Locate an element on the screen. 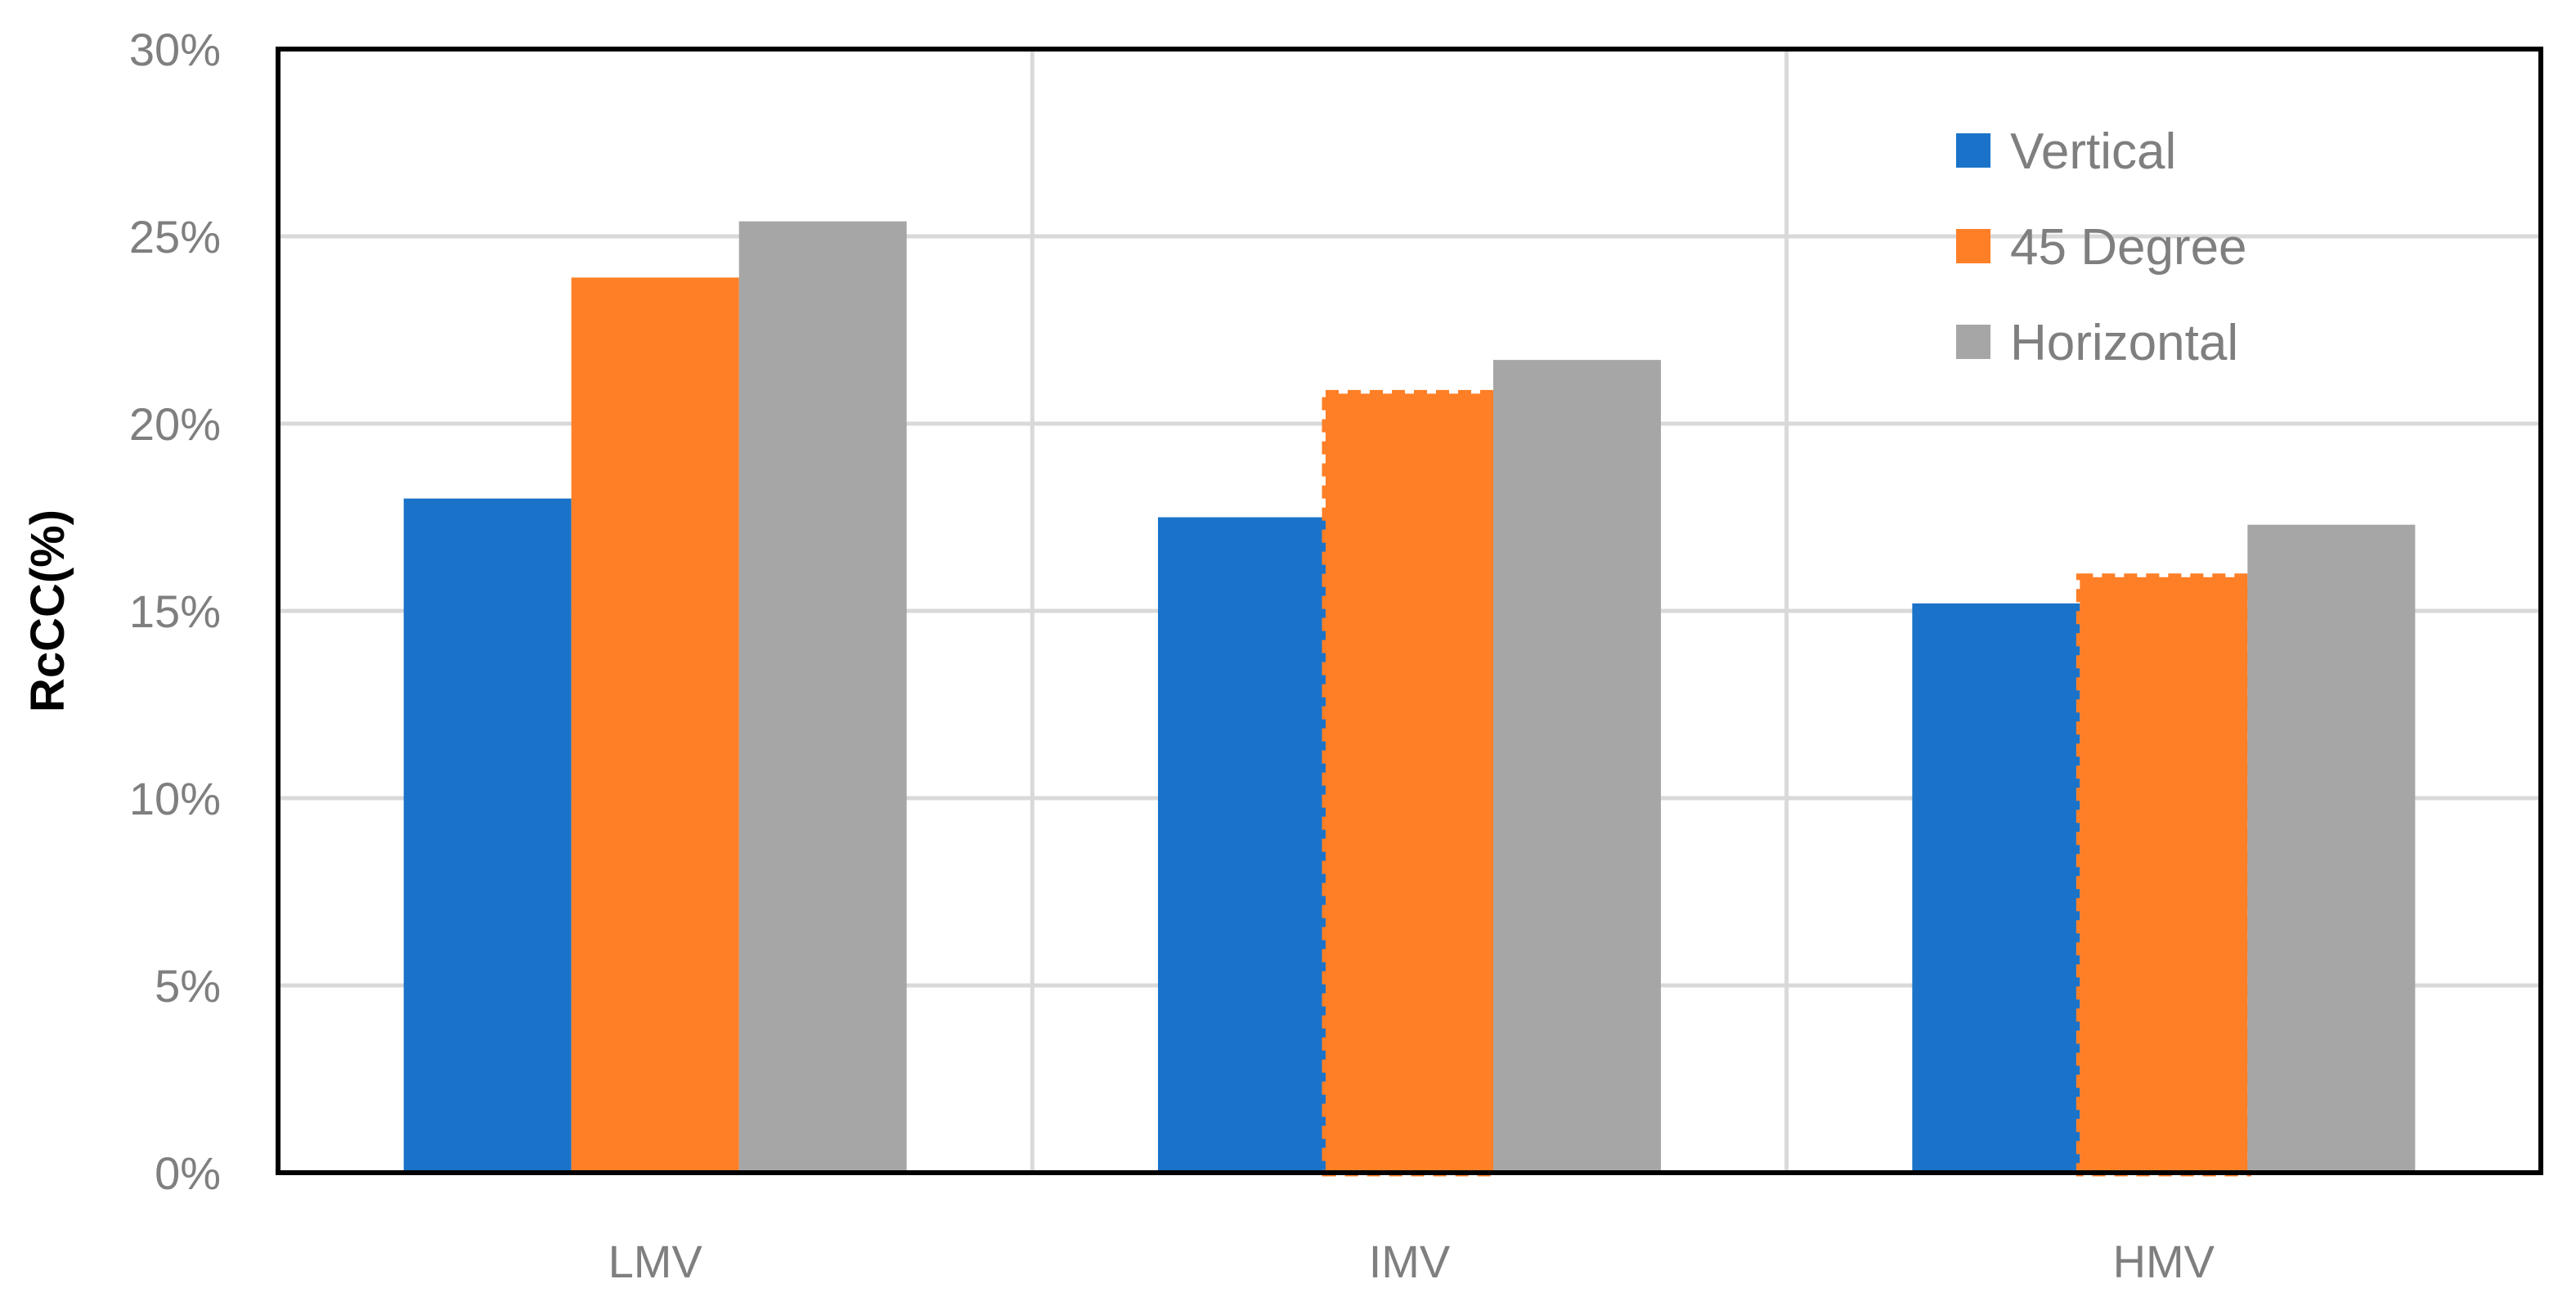  bar-horizontal-imv is located at coordinates (1577, 766).